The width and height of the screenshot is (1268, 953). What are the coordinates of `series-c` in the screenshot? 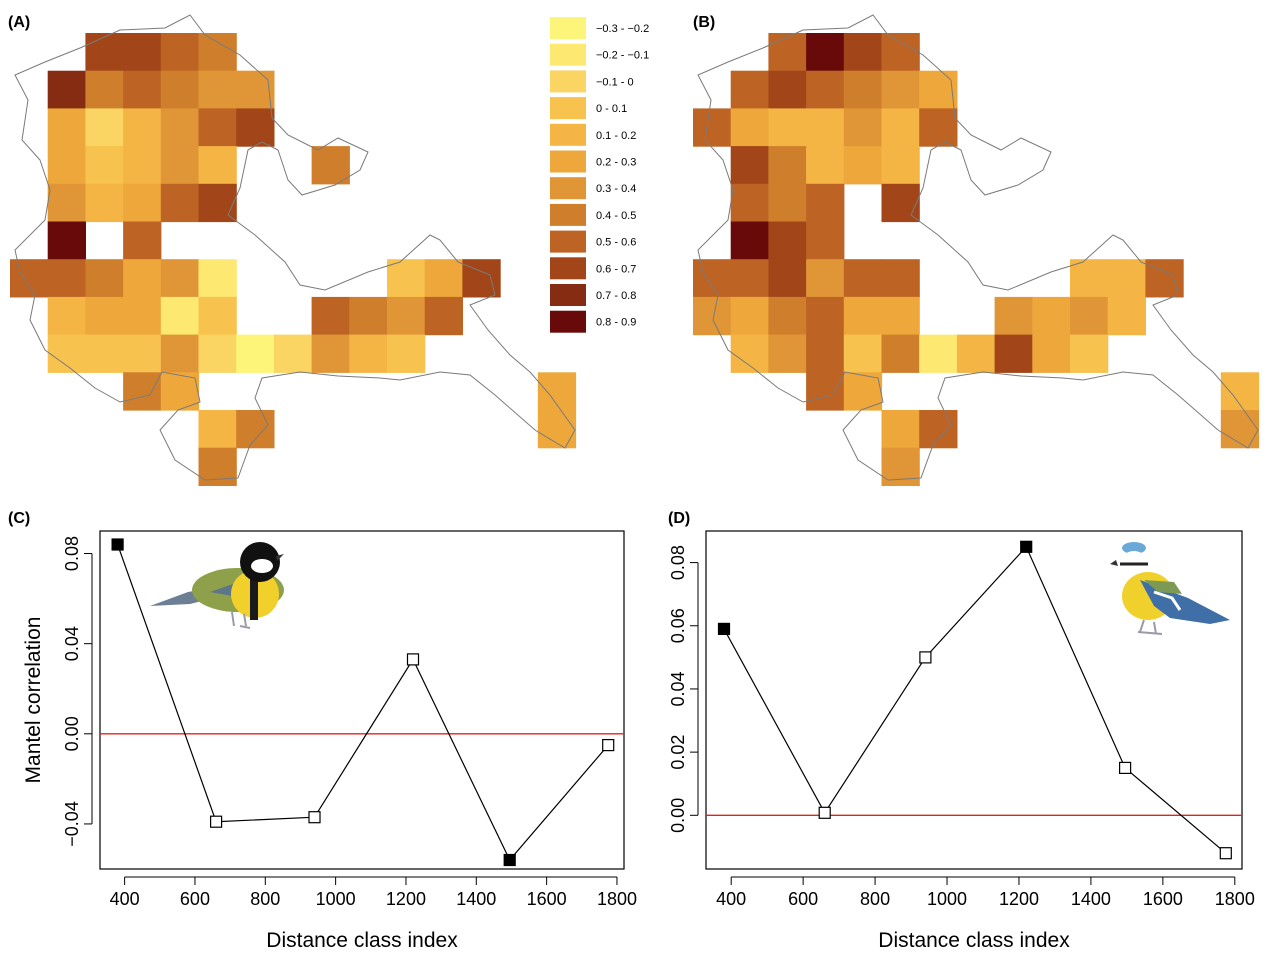 It's located at (363, 702).